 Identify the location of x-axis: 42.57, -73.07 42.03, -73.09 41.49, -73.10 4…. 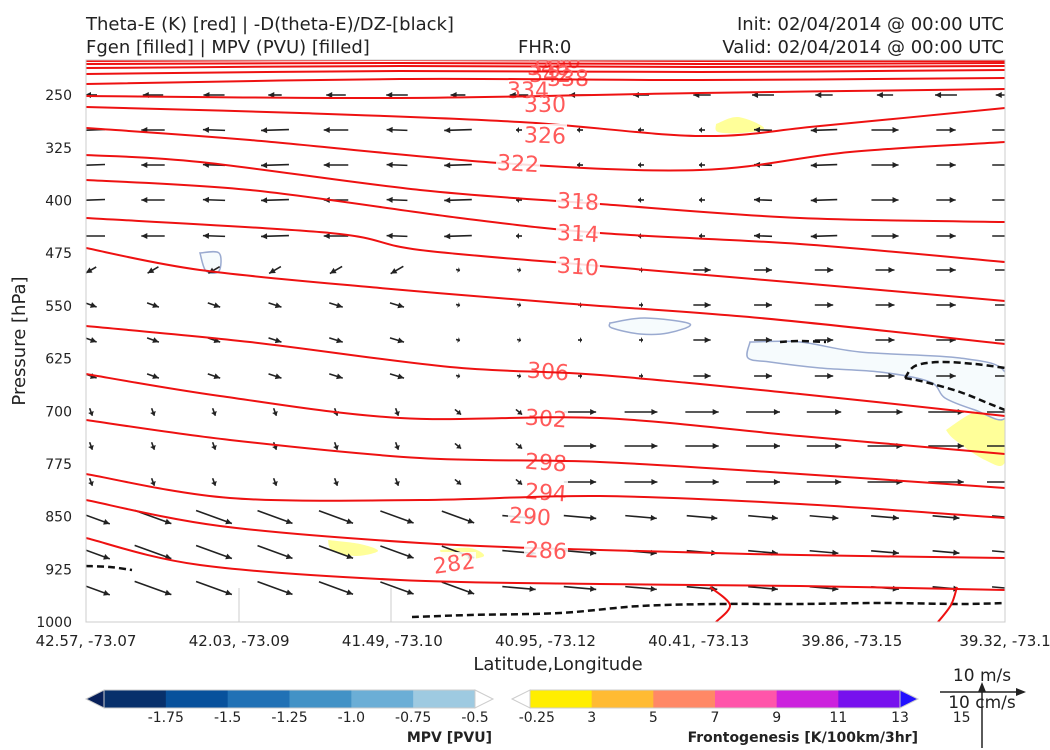
(543, 641).